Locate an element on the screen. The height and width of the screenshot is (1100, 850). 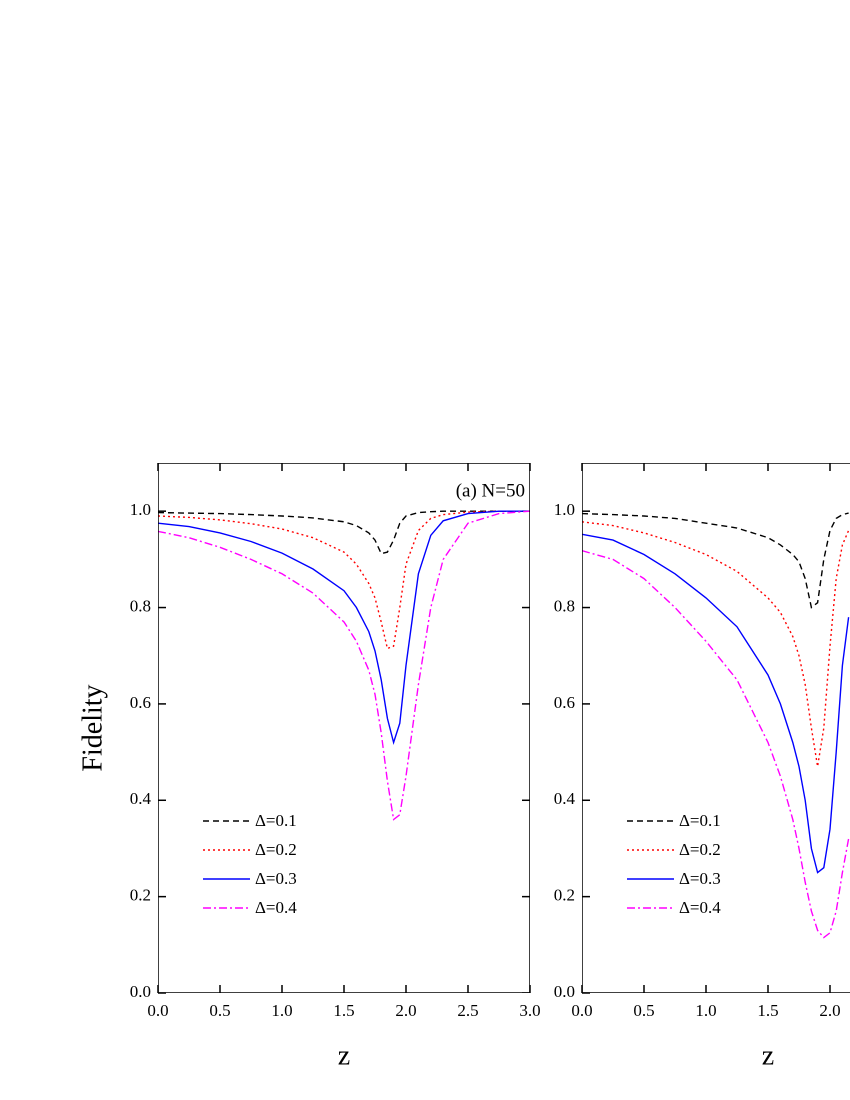
x-tick-label: 2.5 is located at coordinates (467, 1010).